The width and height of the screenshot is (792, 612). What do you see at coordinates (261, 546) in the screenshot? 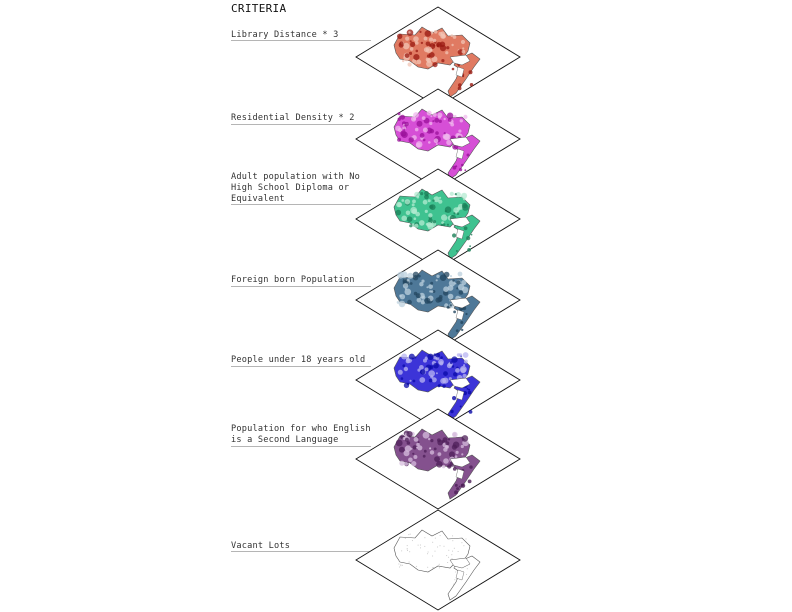
I see `criterion-label-vacant-lots: Vacant Lots` at bounding box center [261, 546].